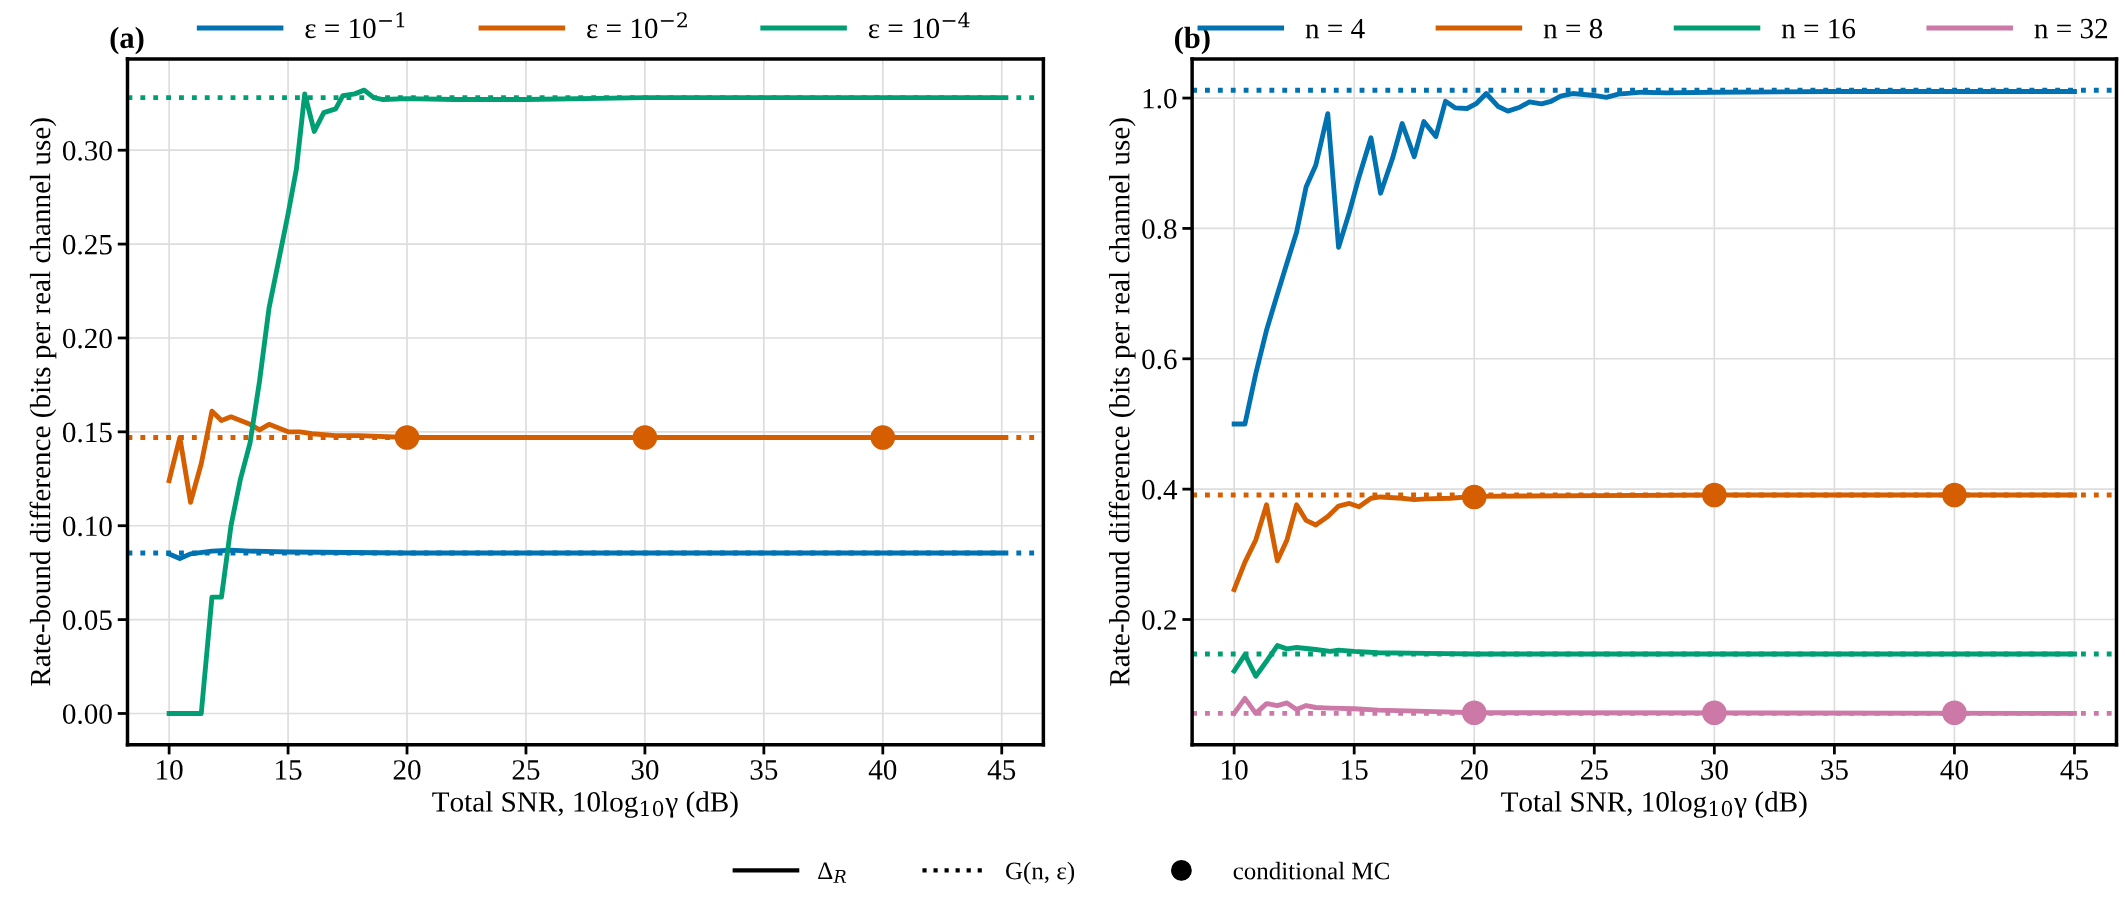 This screenshot has width=2125, height=907. Describe the element at coordinates (87, 338) in the screenshot. I see `y-tick-label: 0.20` at that location.